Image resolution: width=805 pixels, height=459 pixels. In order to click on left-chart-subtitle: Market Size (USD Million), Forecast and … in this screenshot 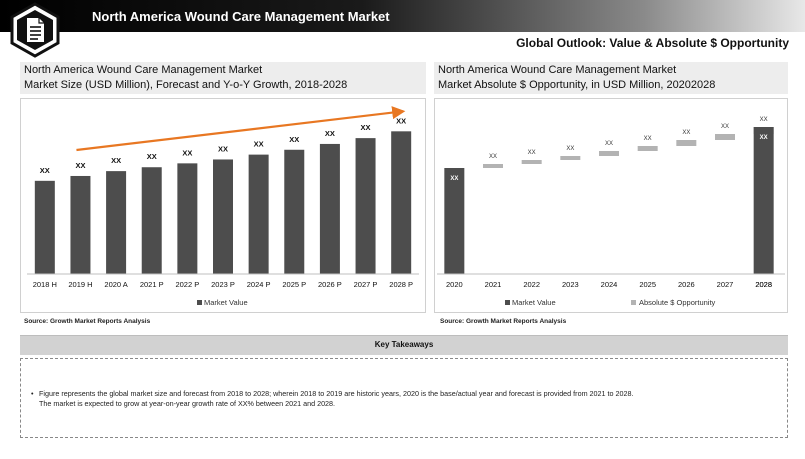, I will do `click(186, 85)`.